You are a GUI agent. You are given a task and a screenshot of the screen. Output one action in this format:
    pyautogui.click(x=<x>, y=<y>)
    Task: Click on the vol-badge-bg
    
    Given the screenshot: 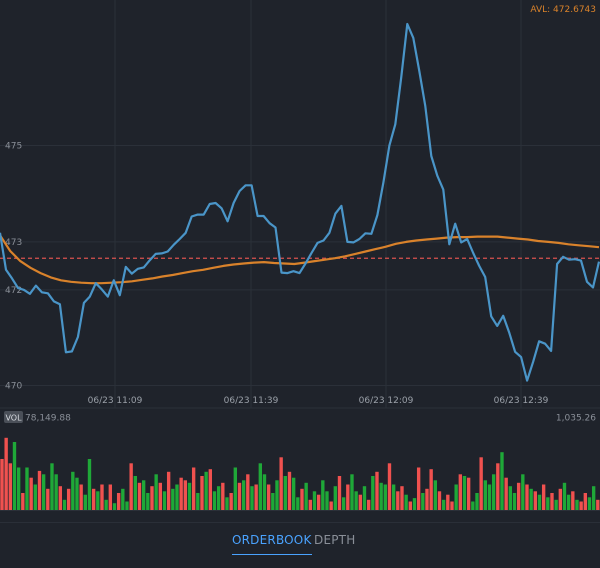 What is the action you would take?
    pyautogui.click(x=13, y=417)
    